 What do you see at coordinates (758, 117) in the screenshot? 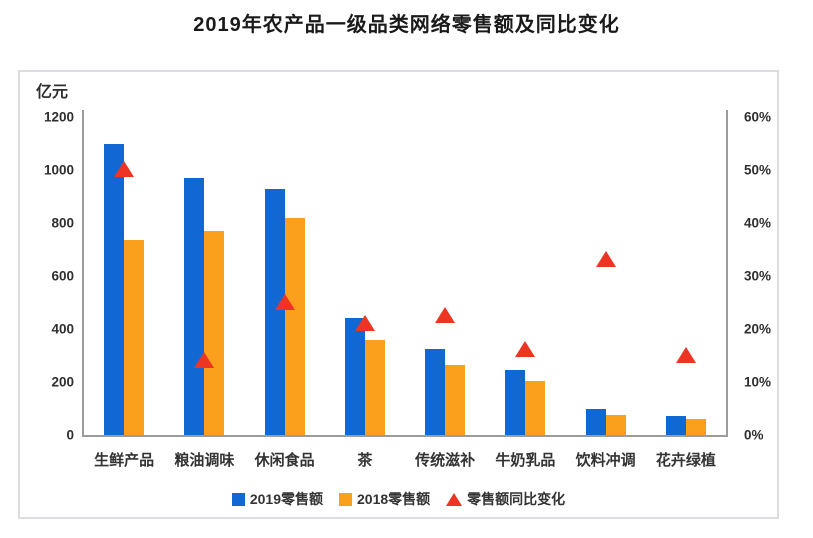
I see `right-axis-tick: 60%` at bounding box center [758, 117].